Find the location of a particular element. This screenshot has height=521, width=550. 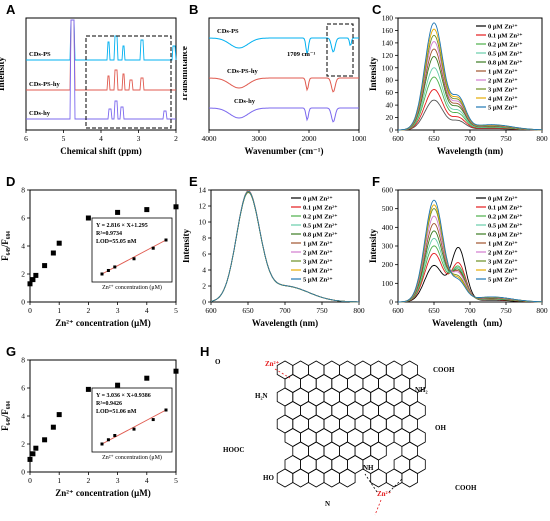

annotation: 1709 cm⁻¹ is located at coordinates (301, 54).